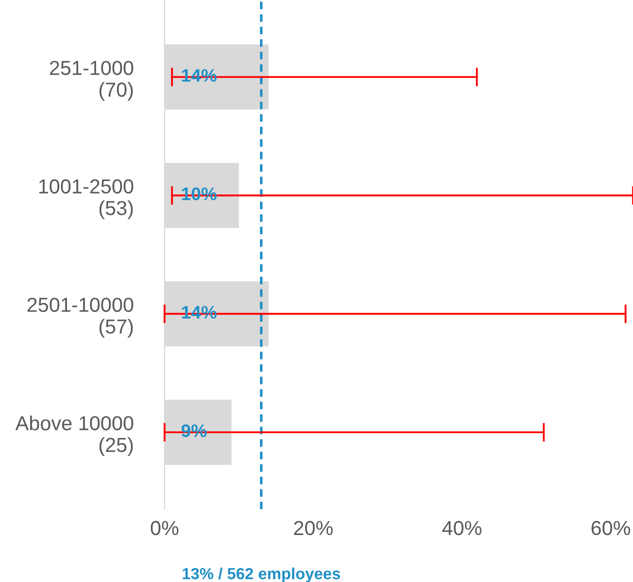  I want to click on x-tick-label: 0%, so click(164, 528).